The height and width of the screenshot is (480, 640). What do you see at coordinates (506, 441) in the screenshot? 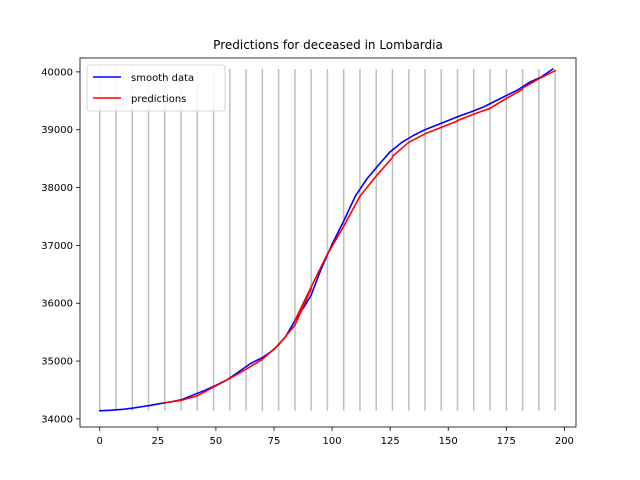
I see `x-tick-label: 175` at bounding box center [506, 441].